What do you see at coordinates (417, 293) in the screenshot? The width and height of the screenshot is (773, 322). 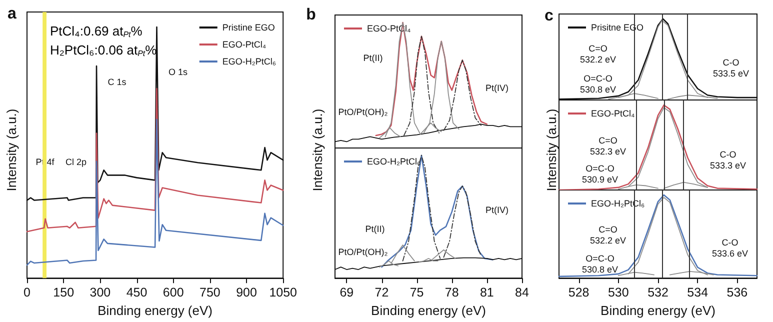 I see `x-tick-label: 75` at bounding box center [417, 293].